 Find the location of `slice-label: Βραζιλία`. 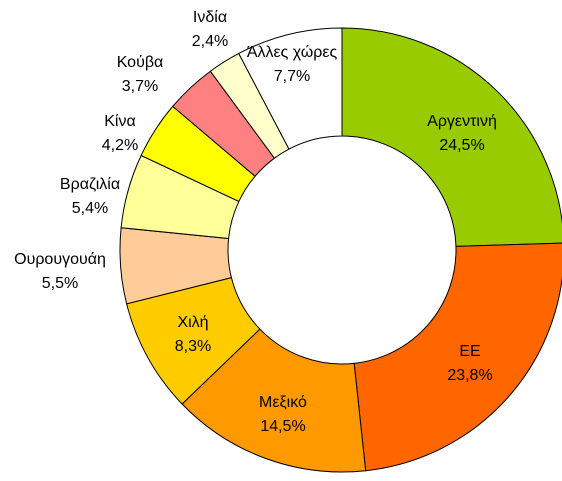

slice-label: Βραζιλία is located at coordinates (90, 184).